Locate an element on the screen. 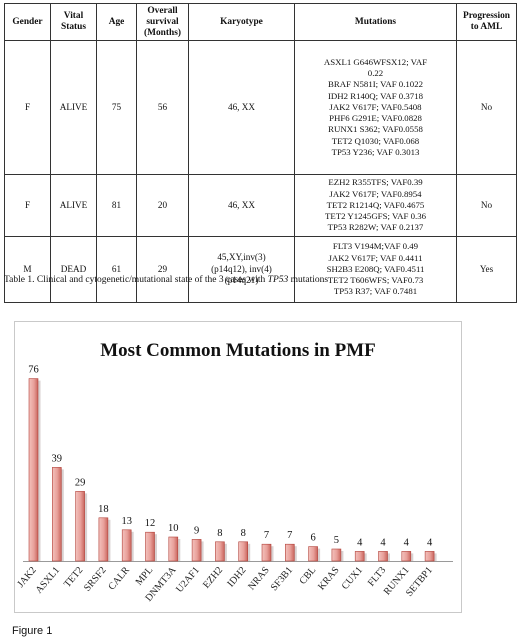 Image resolution: width=520 pixels, height=642 pixels. data-label: 7 is located at coordinates (289, 535).